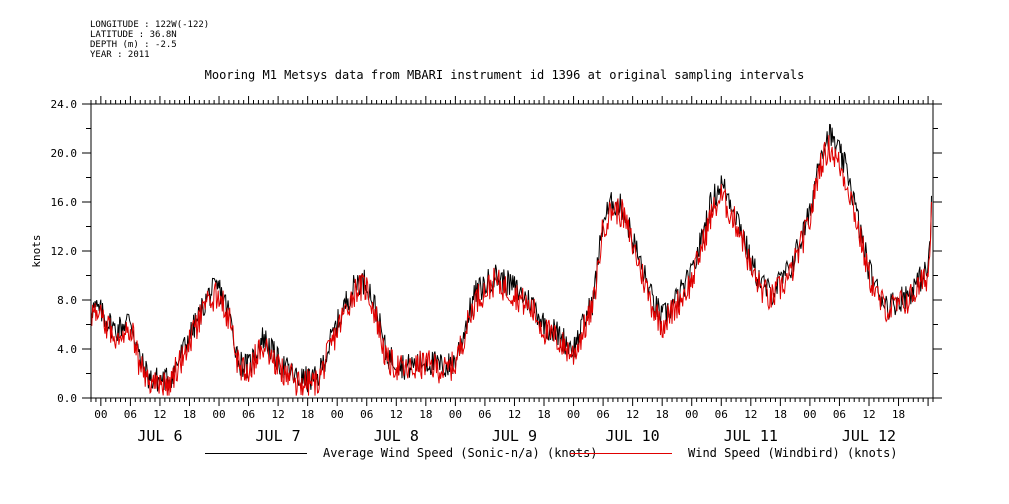 This screenshot has height=504, width=1009. What do you see at coordinates (67, 398) in the screenshot?
I see `y-tick-label: 0.0` at bounding box center [67, 398].